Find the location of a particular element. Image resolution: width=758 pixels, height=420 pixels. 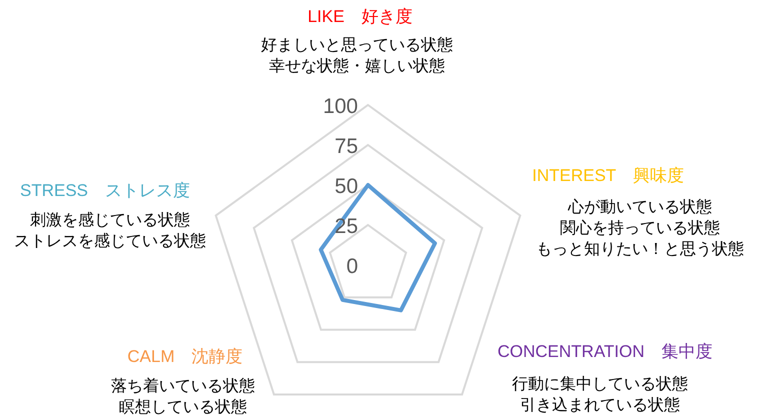

text: 幸せな状態・嬉しい状態 is located at coordinates (357, 66).